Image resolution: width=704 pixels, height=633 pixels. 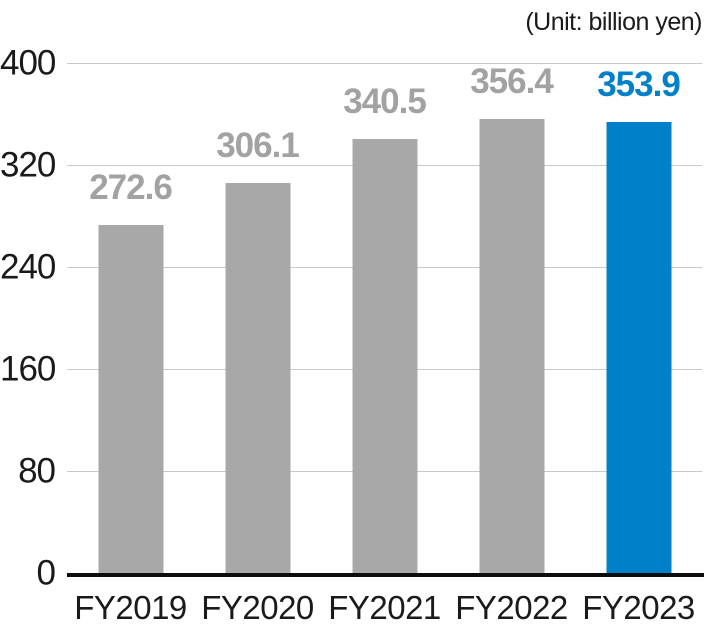 What do you see at coordinates (28, 369) in the screenshot?
I see `y-tick-label: 160` at bounding box center [28, 369].